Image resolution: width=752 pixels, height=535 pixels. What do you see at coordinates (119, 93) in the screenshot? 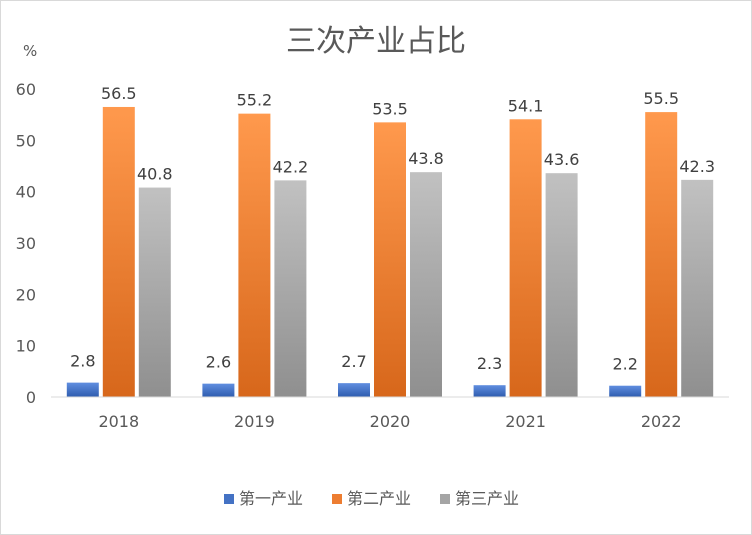
I see `data-label: 56.5` at bounding box center [119, 93].